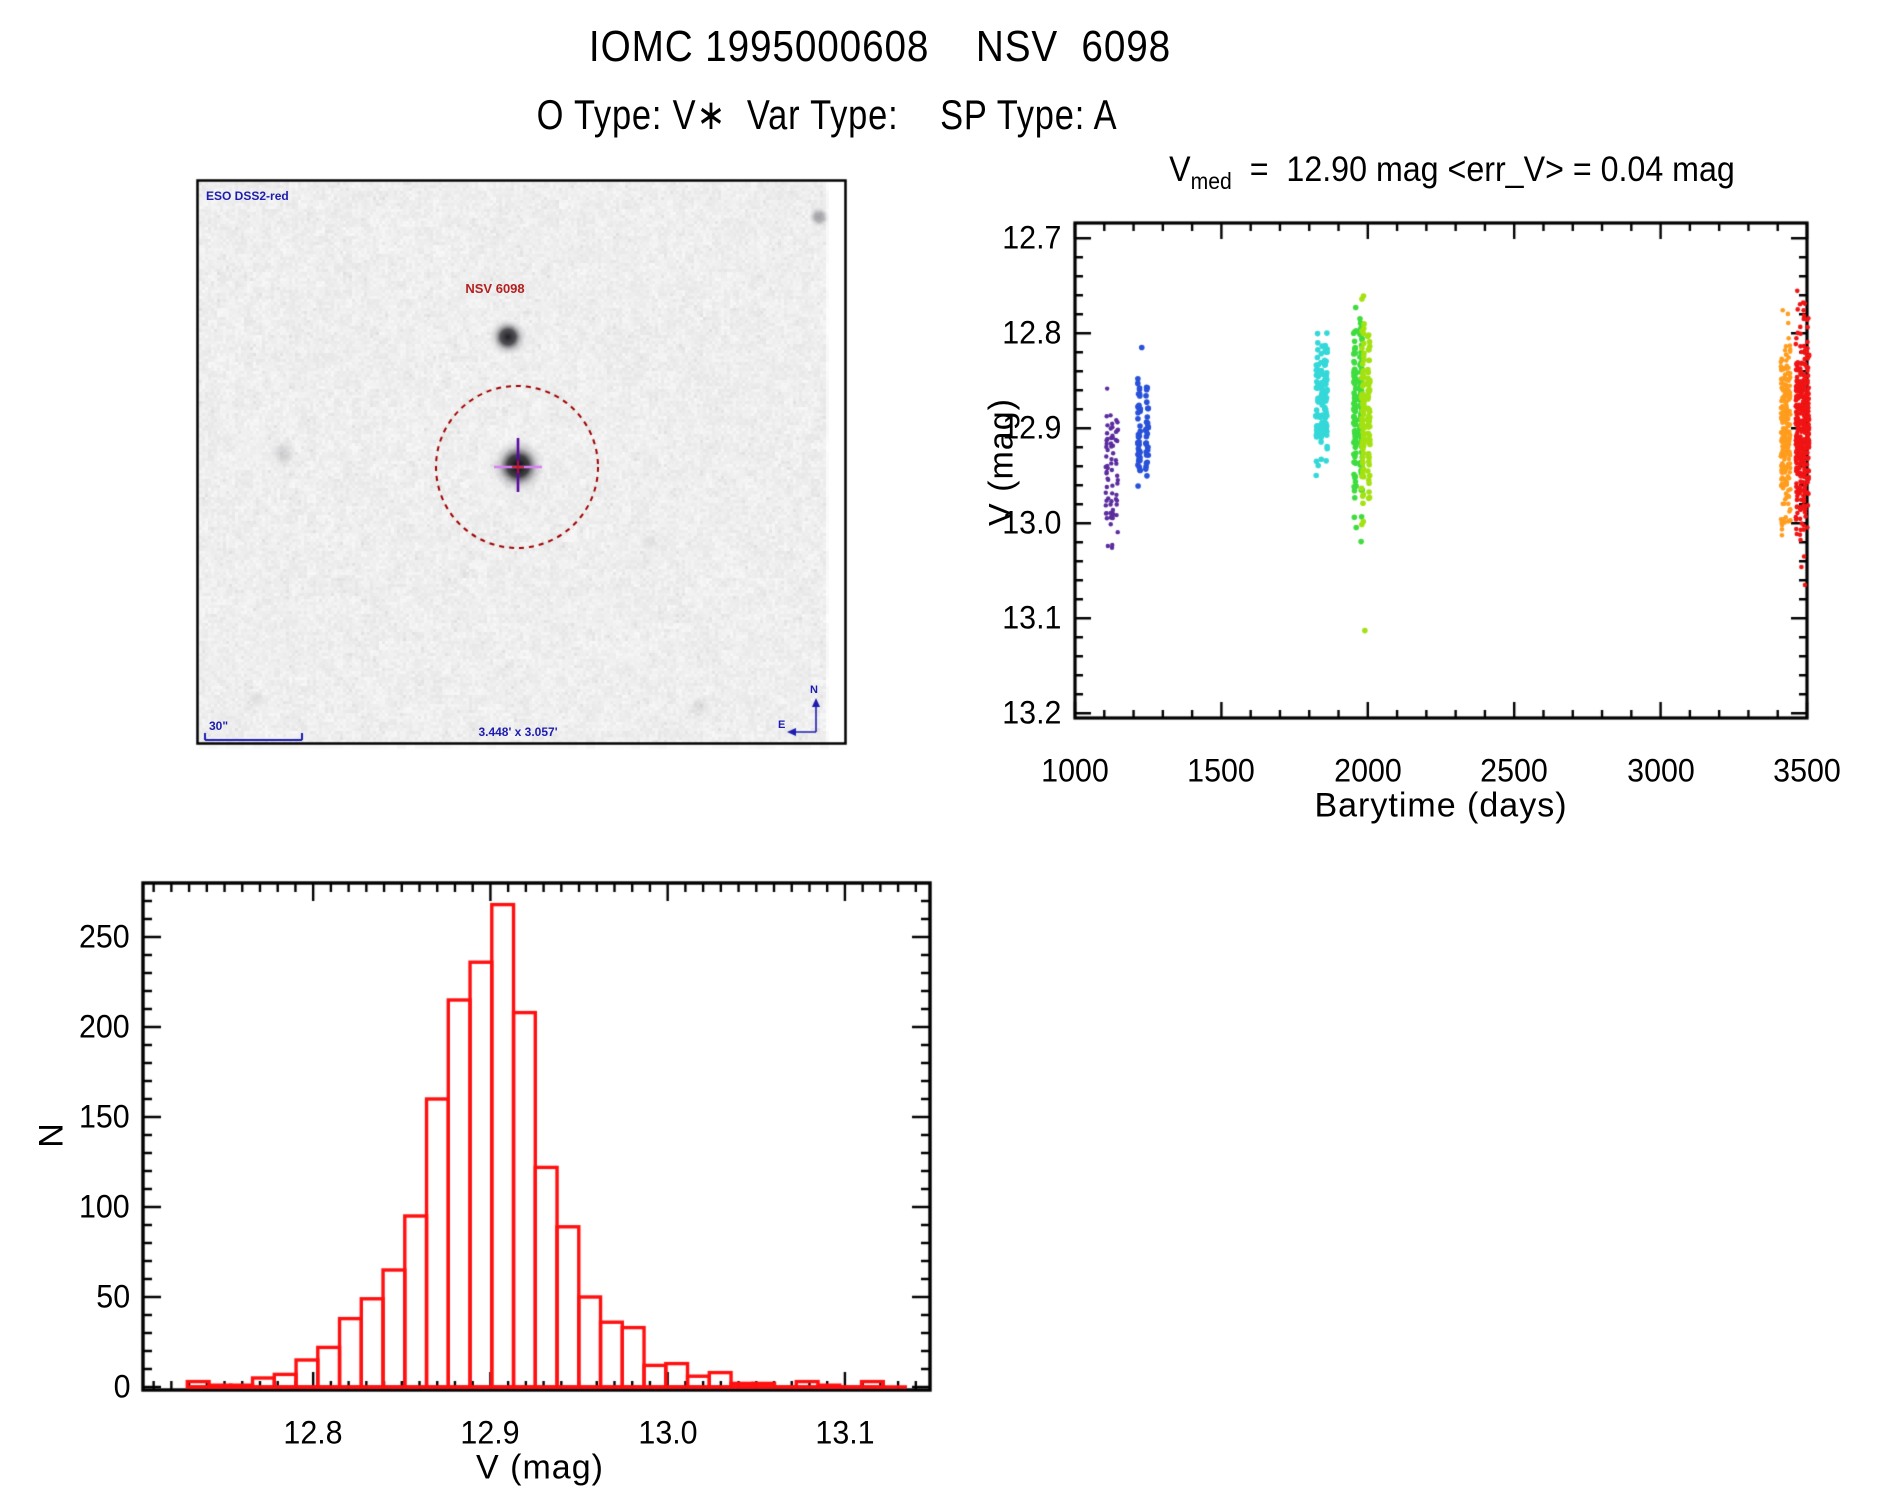 This screenshot has height=1494, width=1889. What do you see at coordinates (490, 1432) in the screenshot?
I see `histogram-x-tick-12.9: 12.9` at bounding box center [490, 1432].